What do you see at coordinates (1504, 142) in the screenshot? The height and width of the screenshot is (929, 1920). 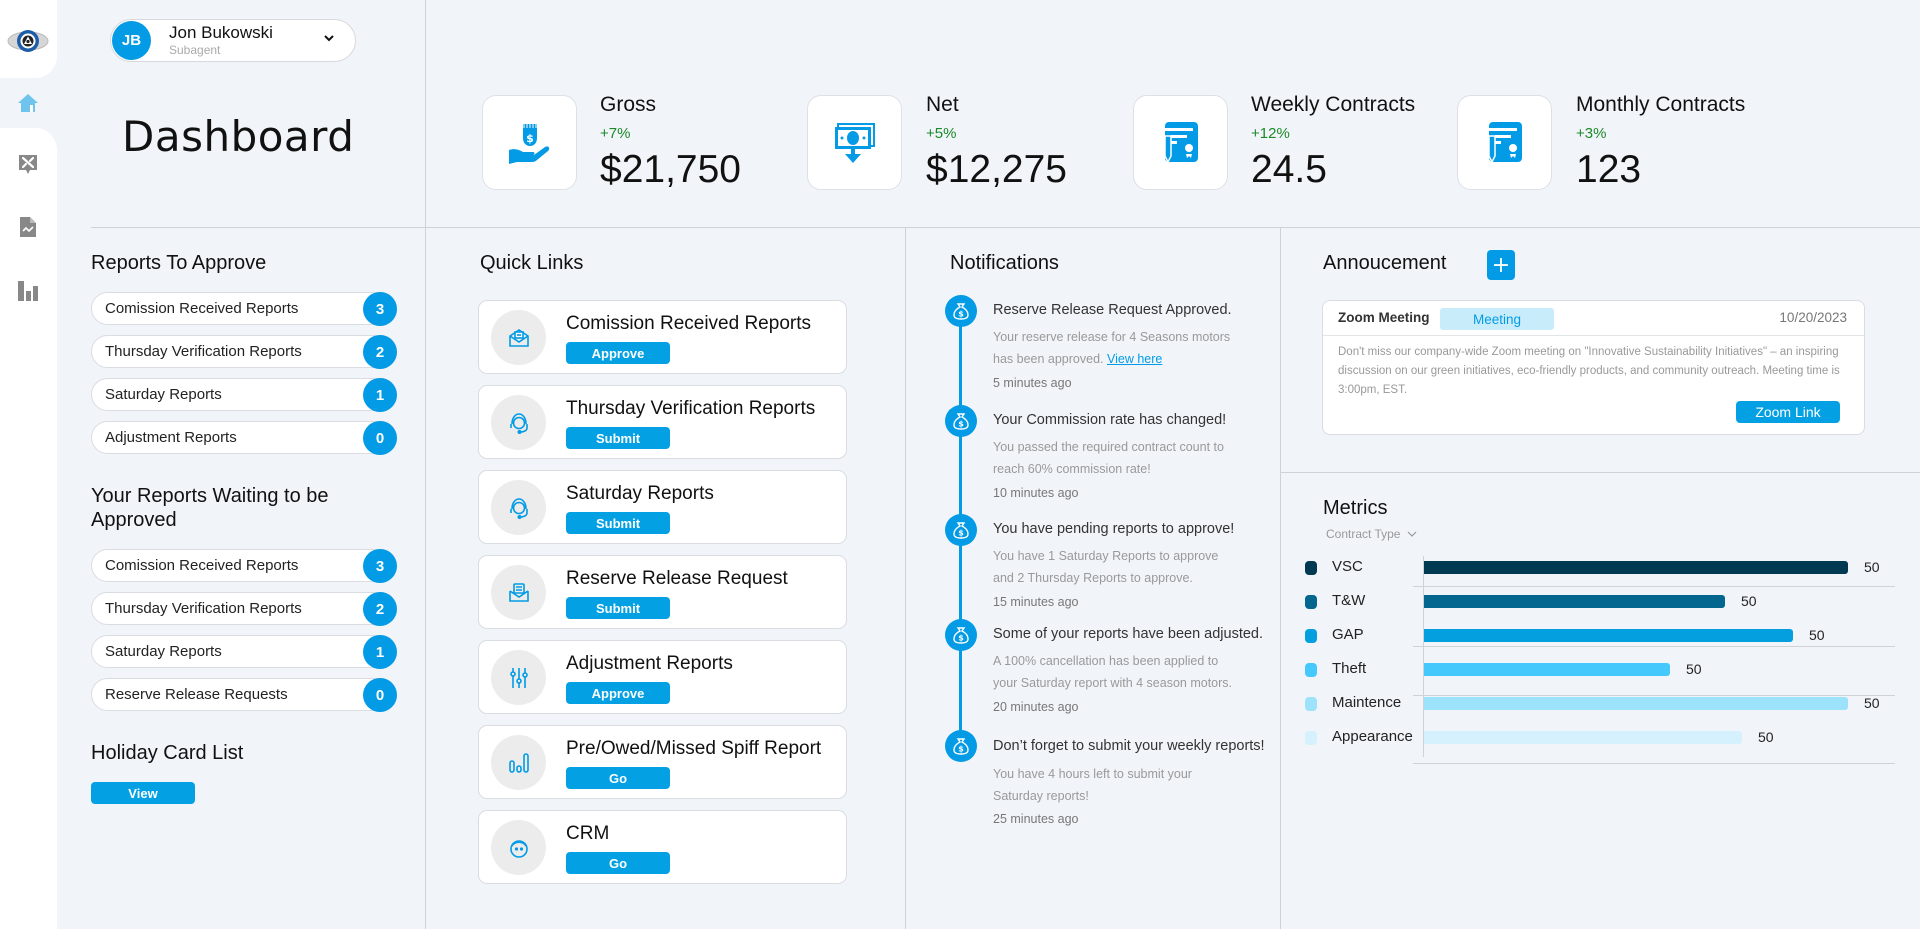 I see `contract-icon` at bounding box center [1504, 142].